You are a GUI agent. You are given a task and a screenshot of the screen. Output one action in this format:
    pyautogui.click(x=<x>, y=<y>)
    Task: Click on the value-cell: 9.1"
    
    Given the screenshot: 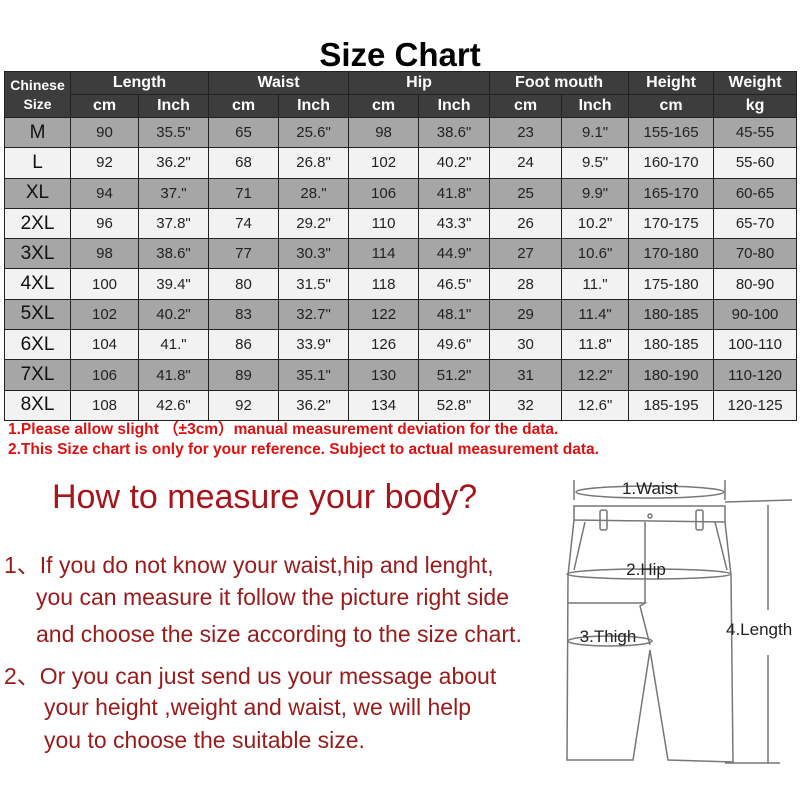 What is the action you would take?
    pyautogui.click(x=595, y=132)
    